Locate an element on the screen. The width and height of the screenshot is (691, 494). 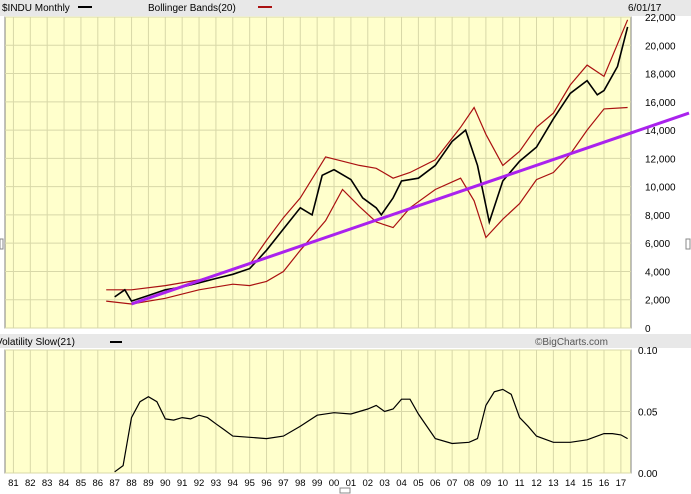
symbol-label: $INDU Monthly is located at coordinates (36, 8).